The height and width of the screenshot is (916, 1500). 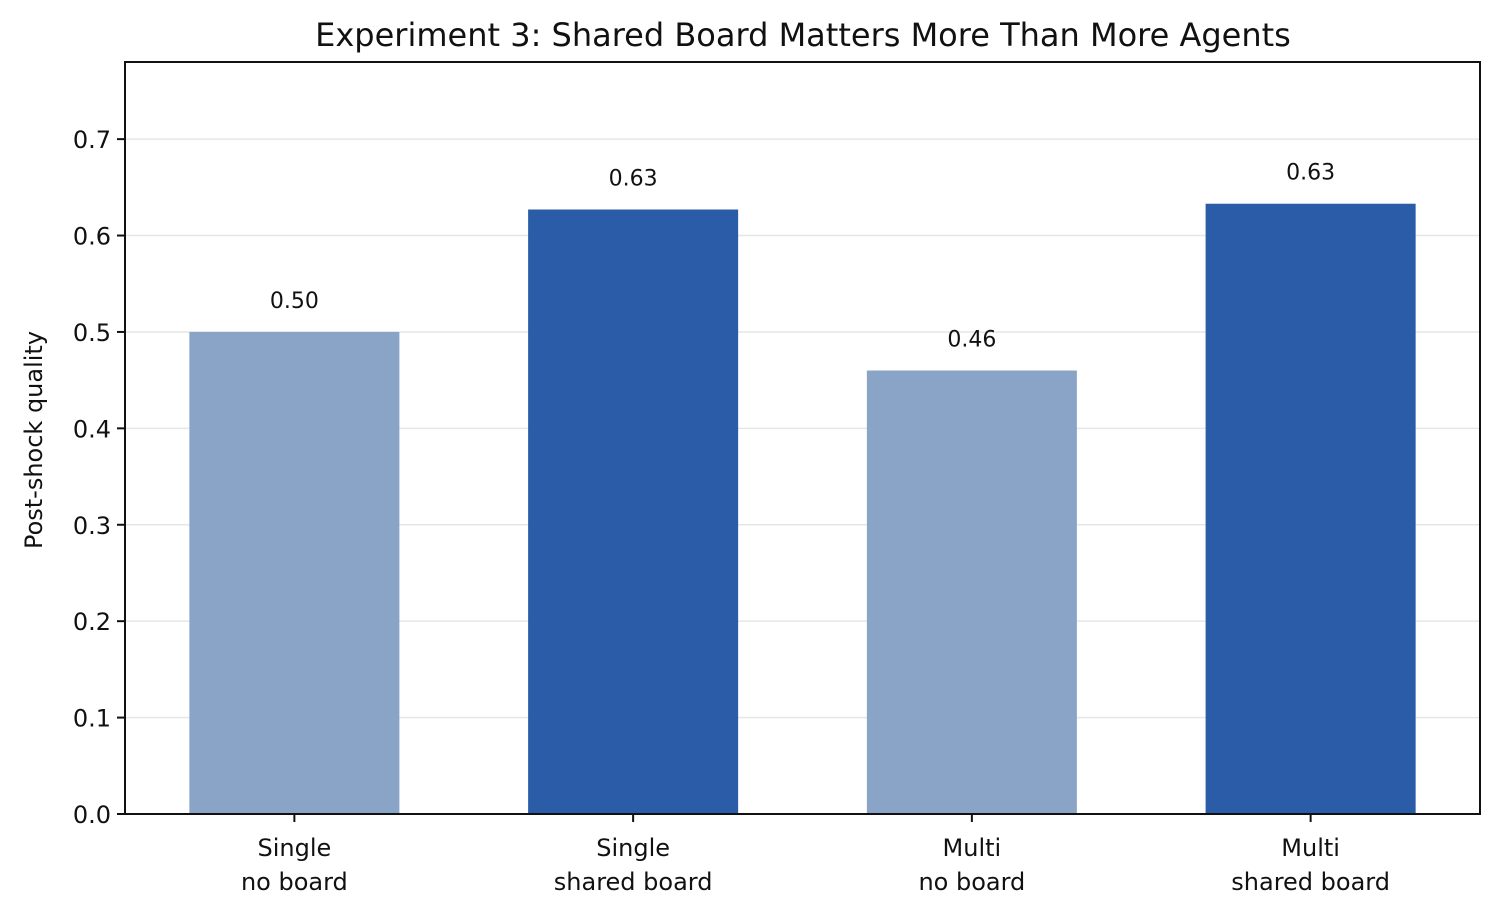 What do you see at coordinates (92, 622) in the screenshot?
I see `y-tick-label: 0.2` at bounding box center [92, 622].